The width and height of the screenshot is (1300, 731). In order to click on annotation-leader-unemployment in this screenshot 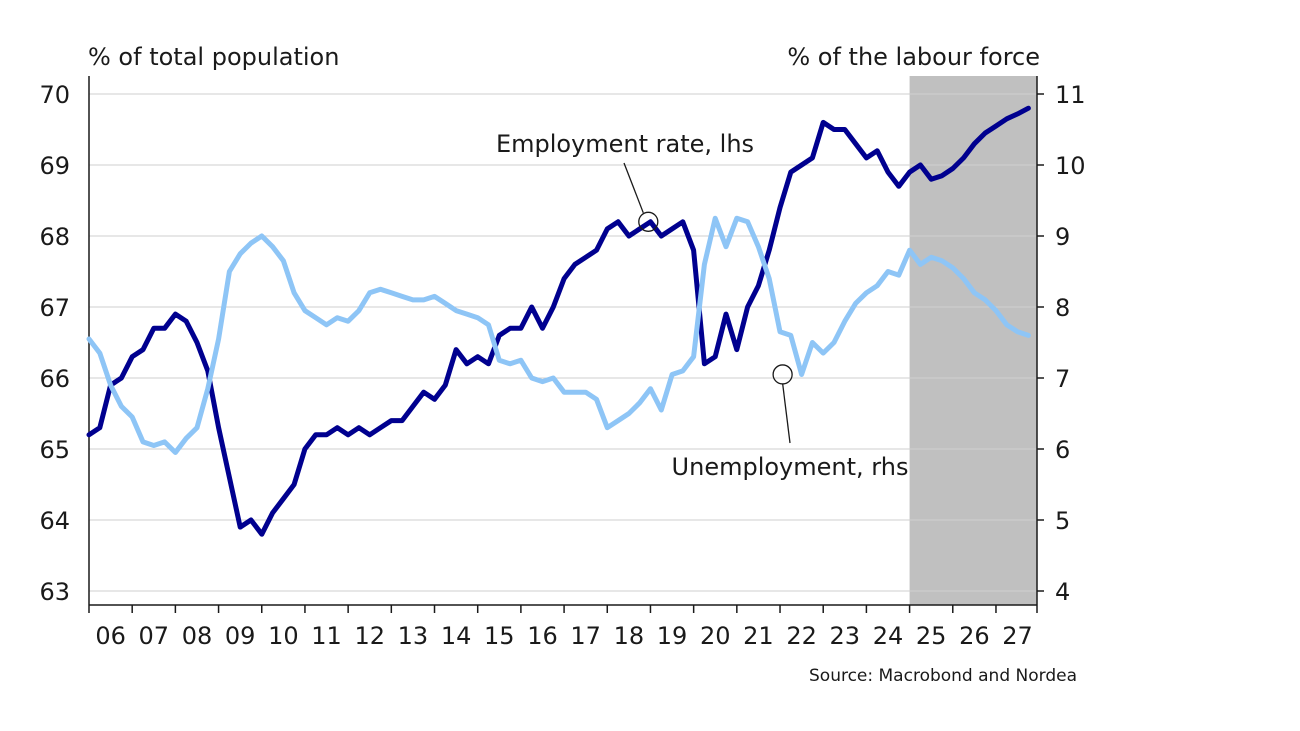, I will do `click(786, 413)`.